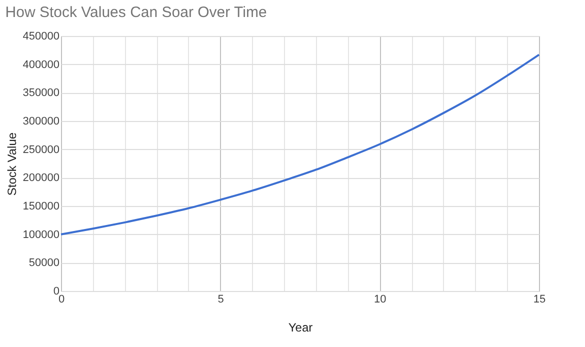  Describe the element at coordinates (41, 93) in the screenshot. I see `y-tick-label: 350000` at that location.